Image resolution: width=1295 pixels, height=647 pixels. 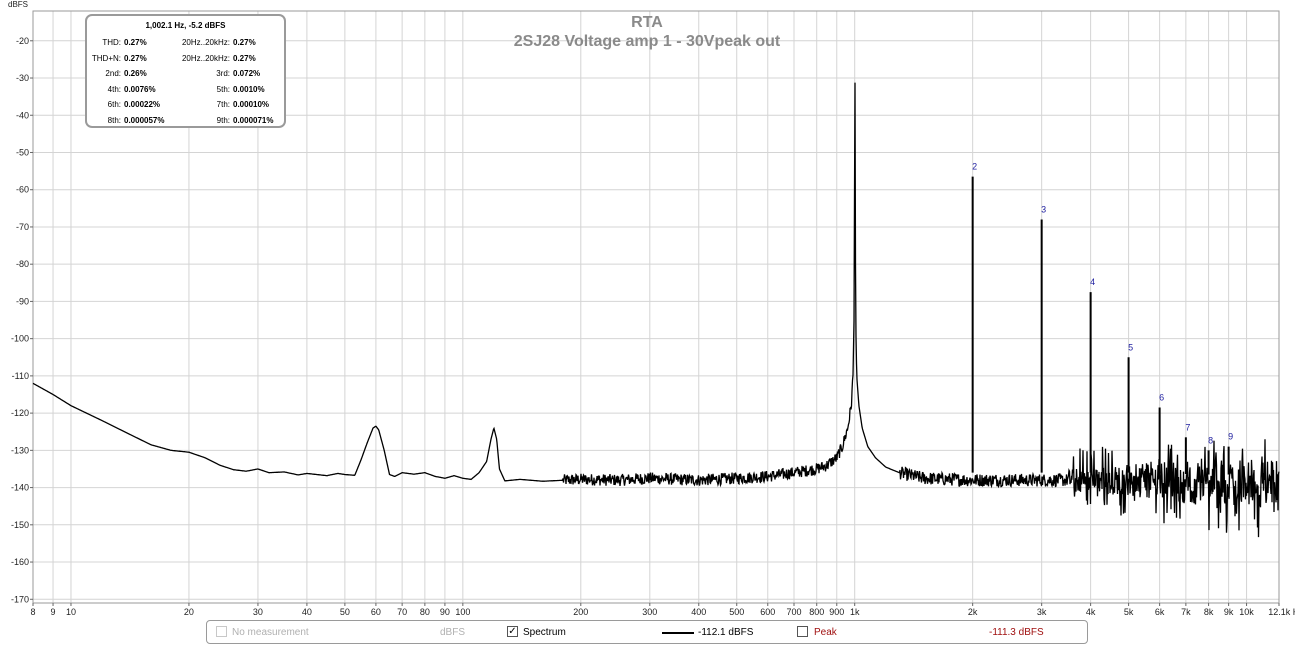 I want to click on unit-label: dBFS, so click(x=453, y=632).